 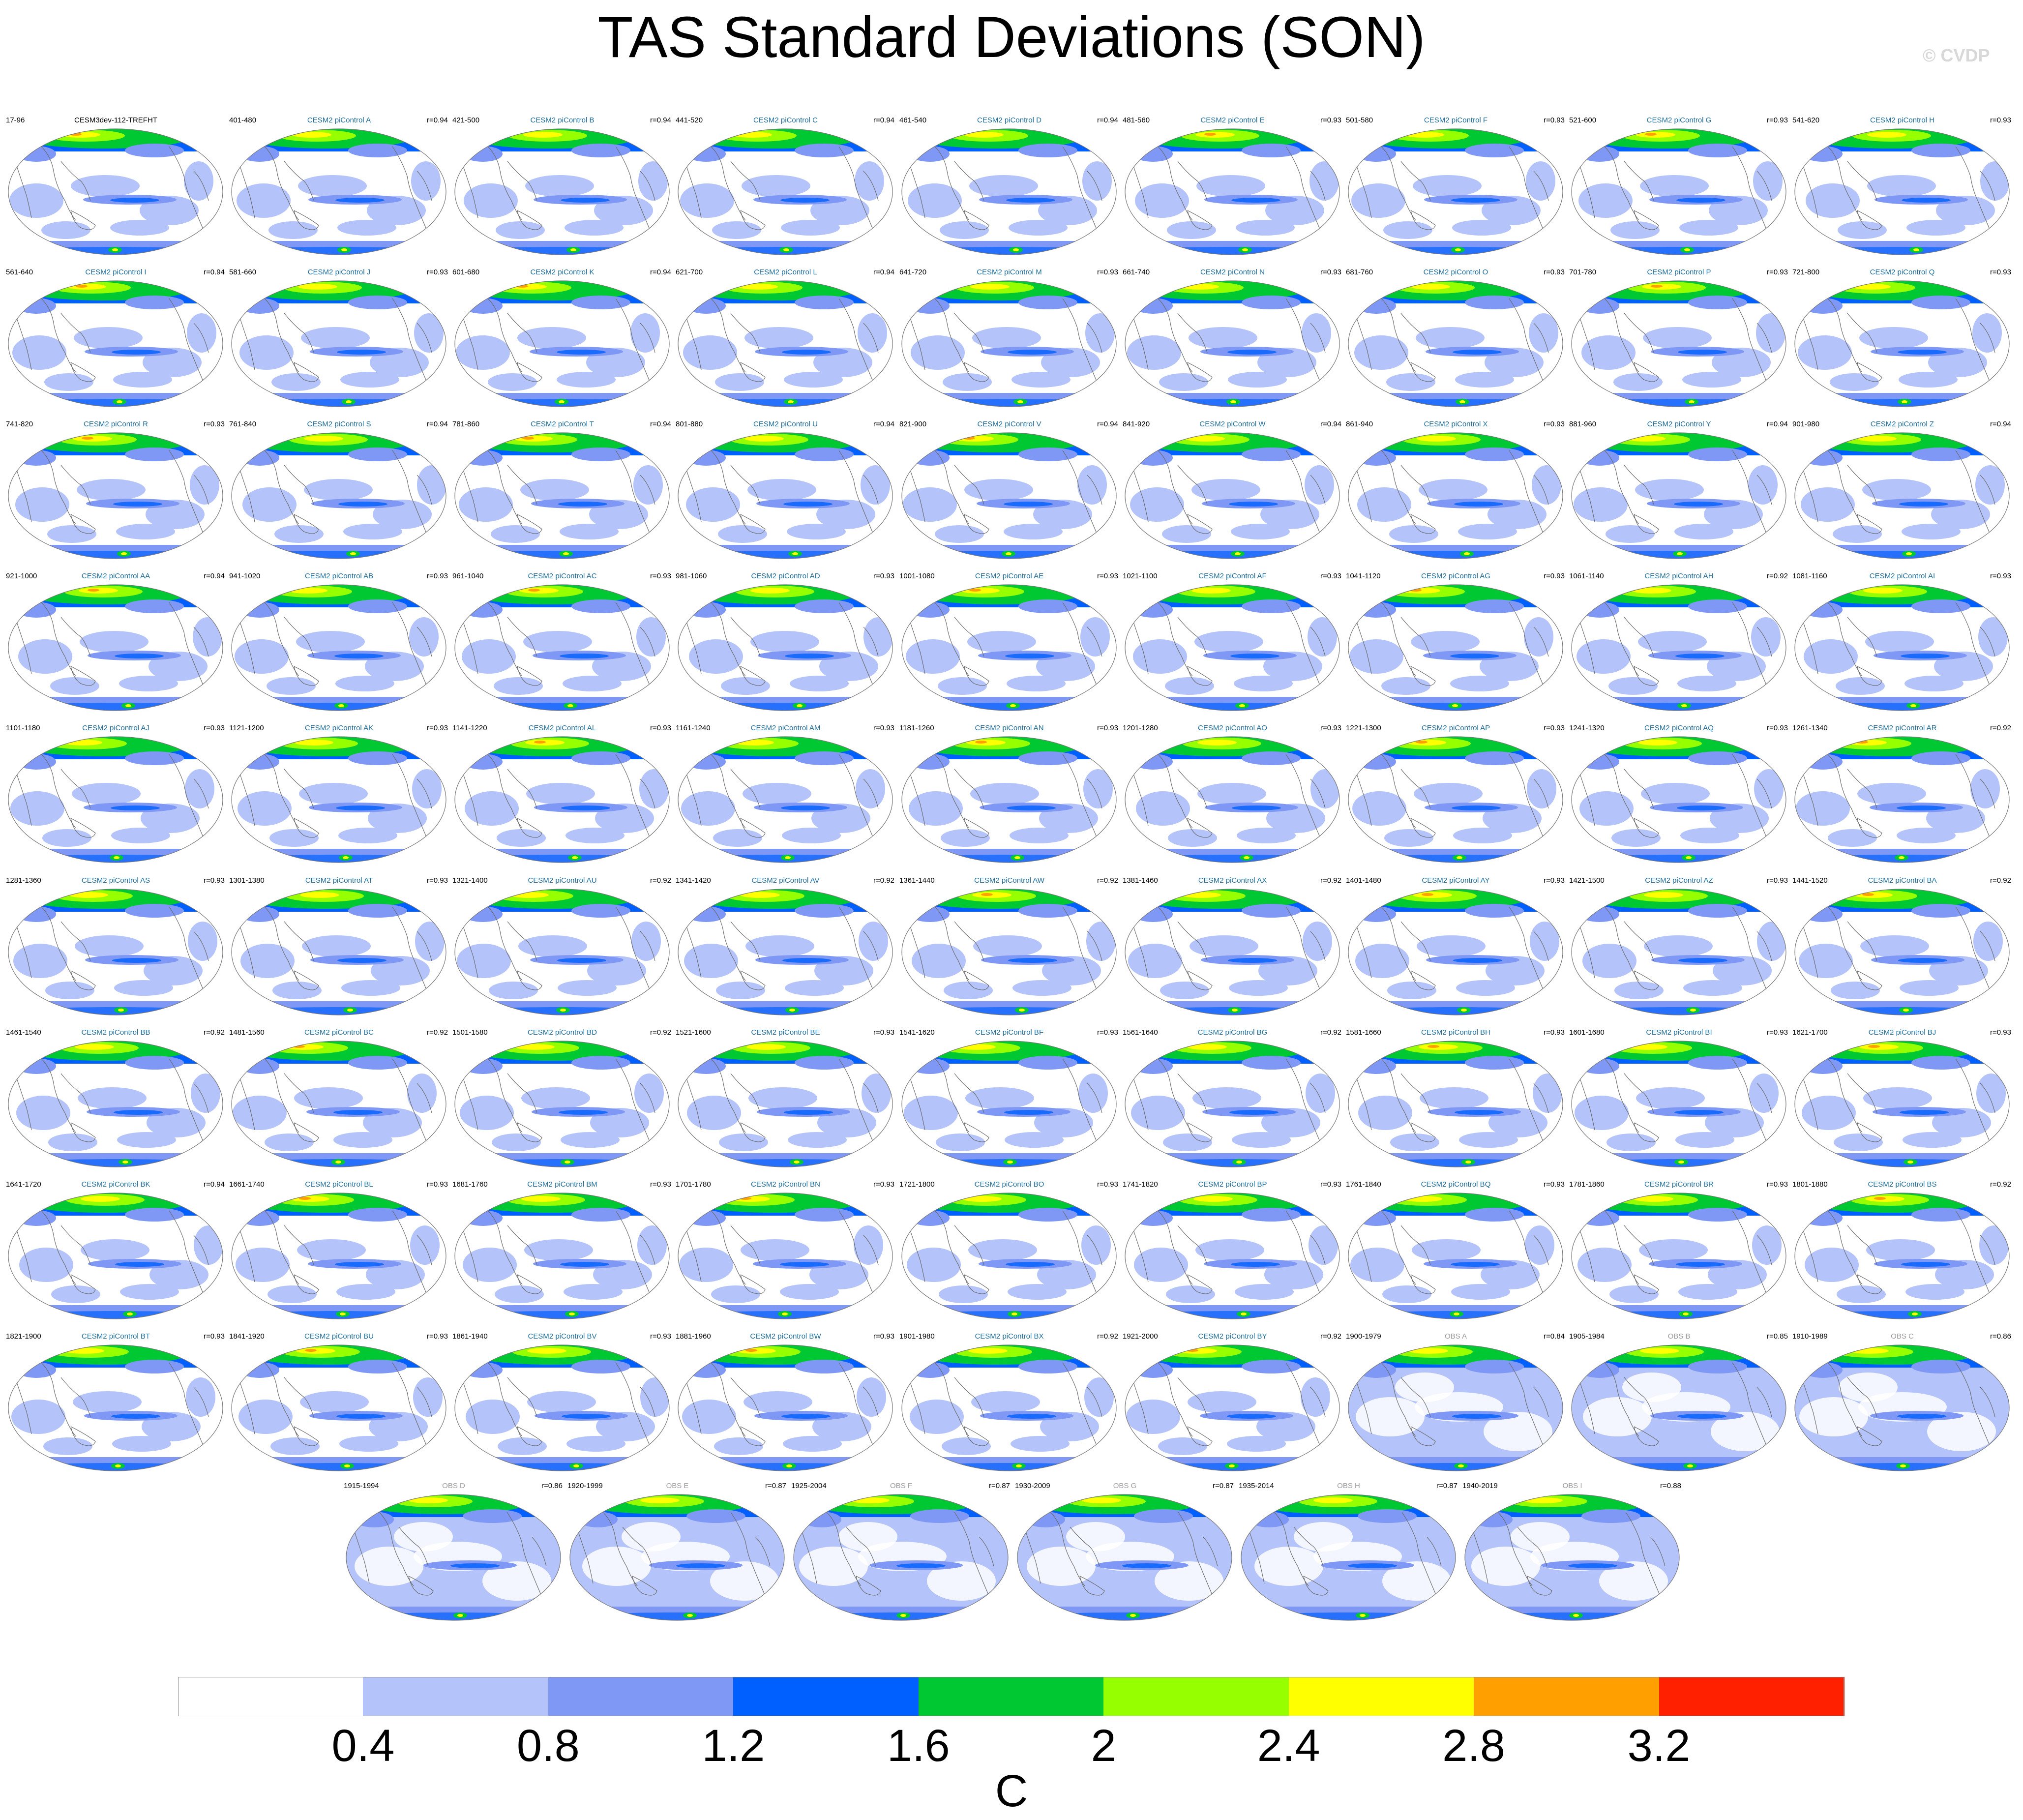 What do you see at coordinates (1902, 643) in the screenshot?
I see `map-panel: CESM2 piControl AI 1081-1160 r=0.93` at bounding box center [1902, 643].